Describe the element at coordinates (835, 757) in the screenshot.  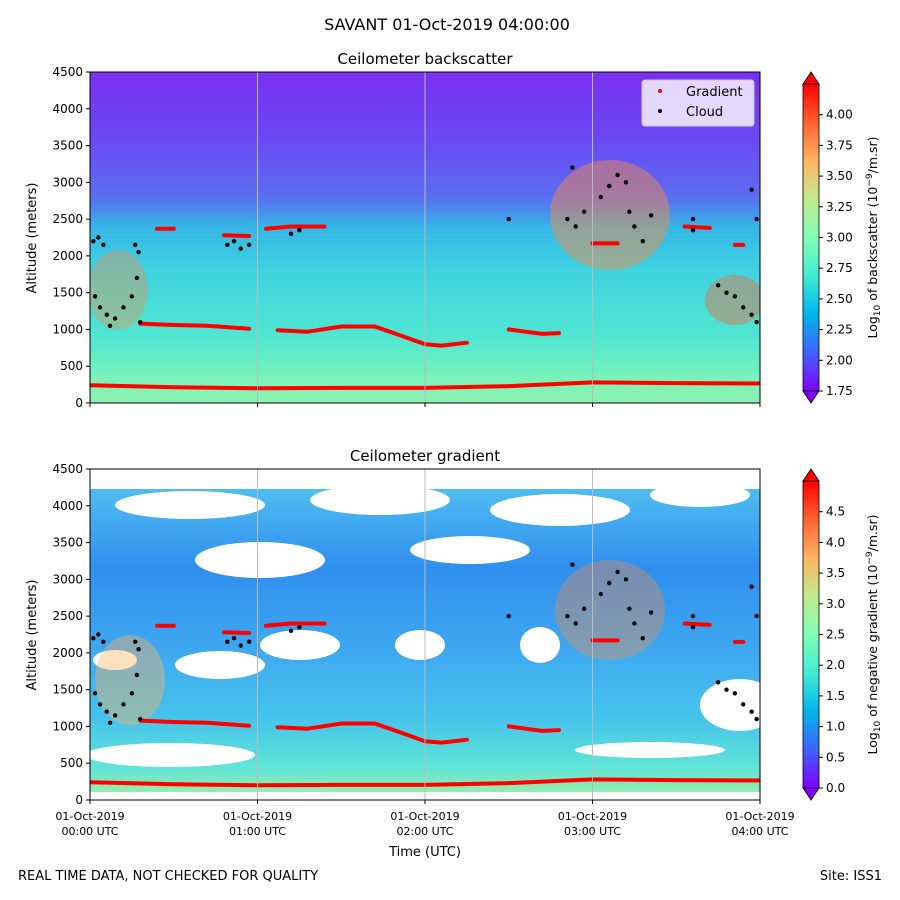
I see `colorbar-tick-label: 0.5` at that location.